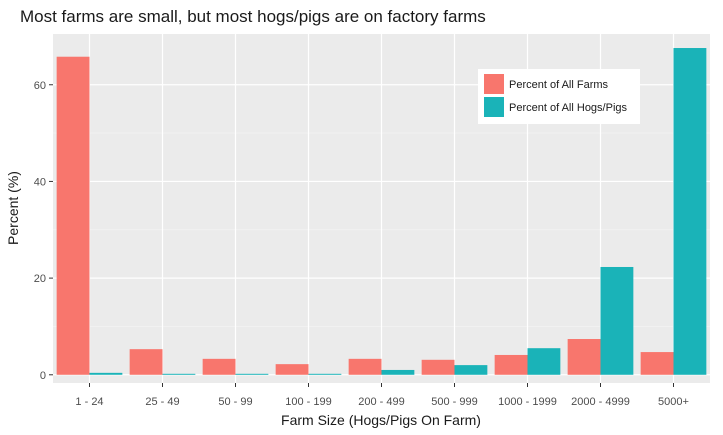 Image resolution: width=723 pixels, height=435 pixels. Describe the element at coordinates (43, 376) in the screenshot. I see `y-tick-label: 0` at that location.